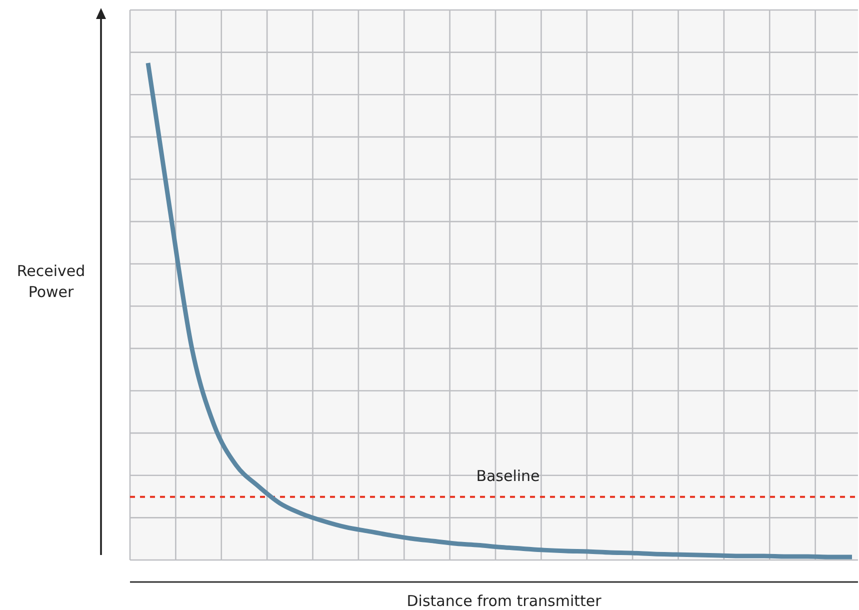 This screenshot has height=610, width=859. I want to click on x-axis-title: Distance from transmitter, so click(504, 601).